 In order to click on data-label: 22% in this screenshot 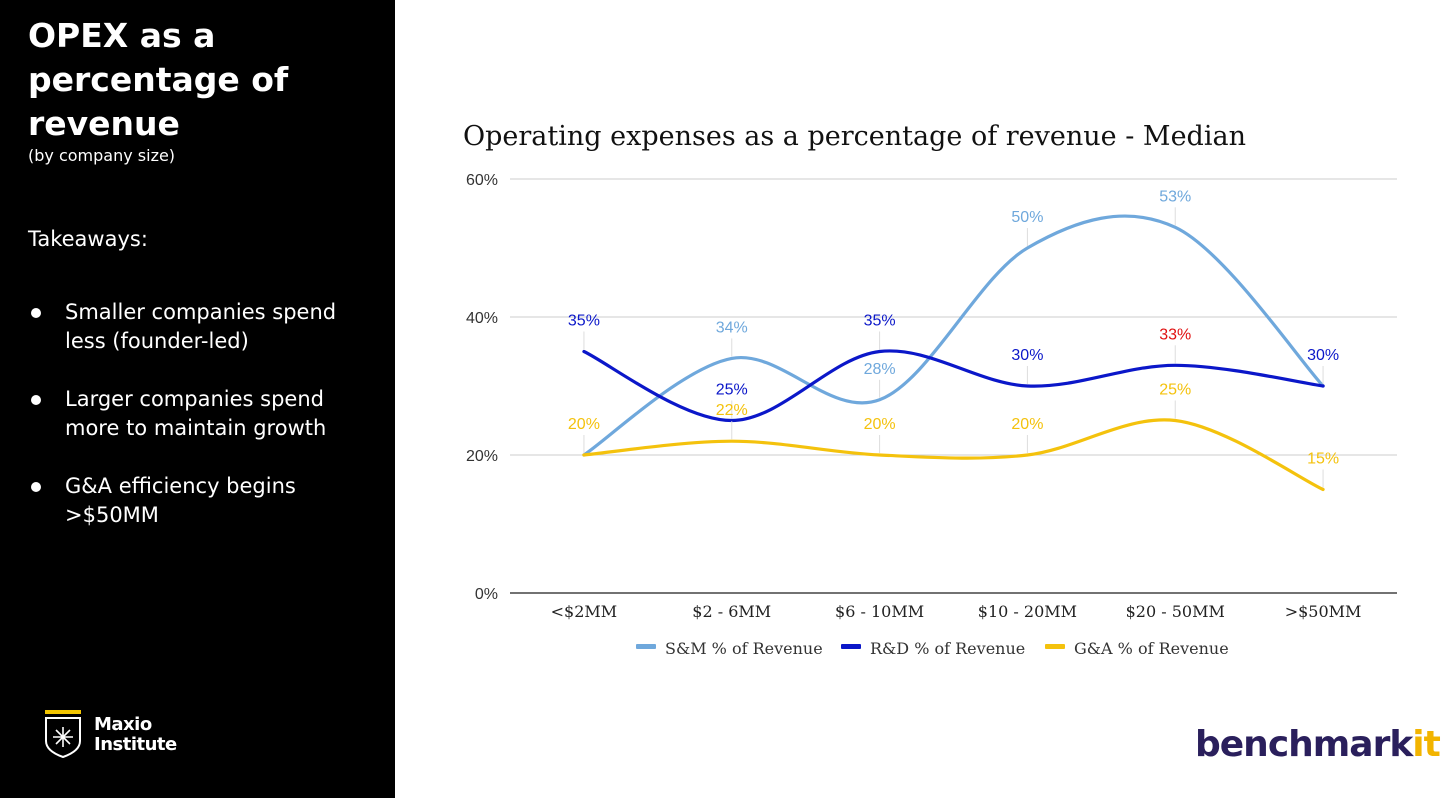, I will do `click(732, 410)`.